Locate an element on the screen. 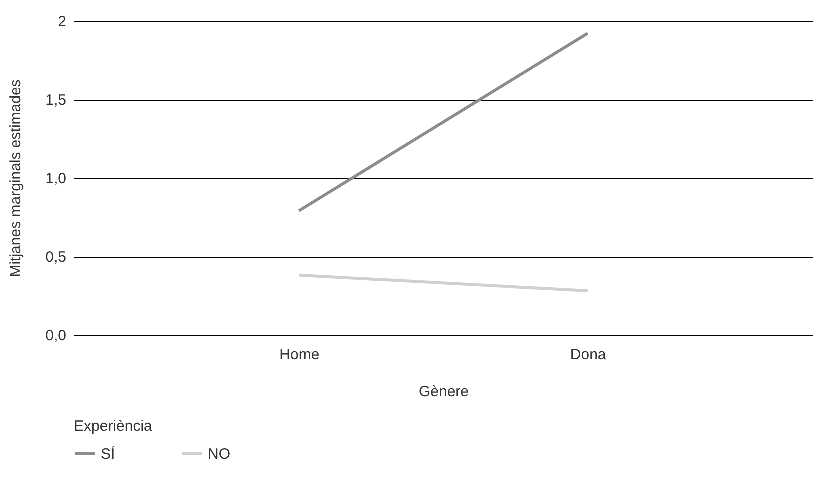  y-axis-title: Mitjanes marginals estimades is located at coordinates (16, 179).